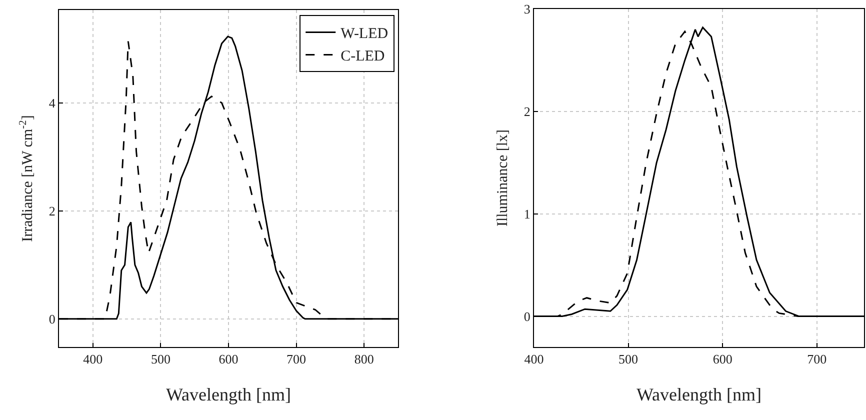  I want to click on legend-label: C-LED, so click(362, 56).